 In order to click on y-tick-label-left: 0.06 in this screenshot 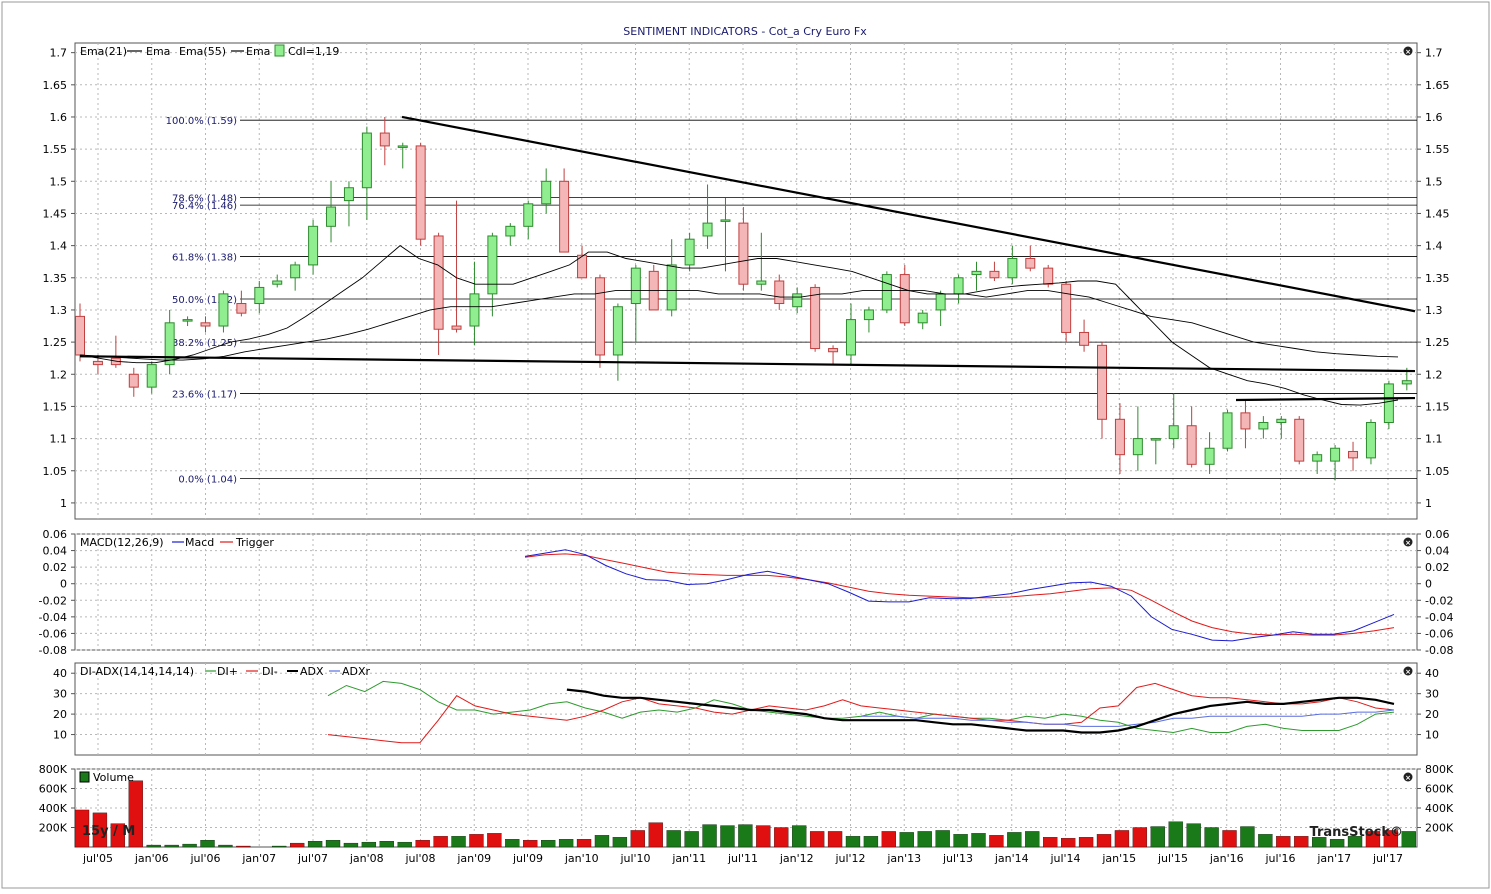, I will do `click(55, 534)`.